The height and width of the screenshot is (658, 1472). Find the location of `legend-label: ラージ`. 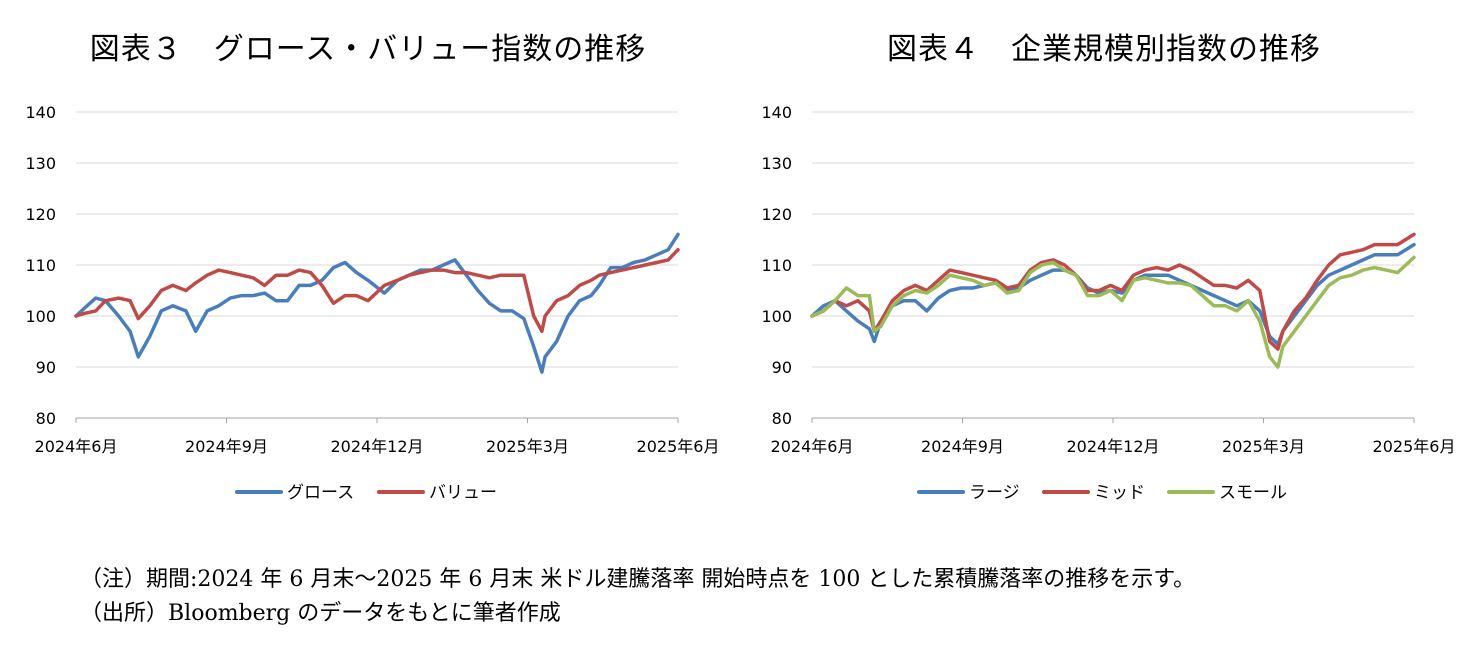

legend-label: ラージ is located at coordinates (994, 493).